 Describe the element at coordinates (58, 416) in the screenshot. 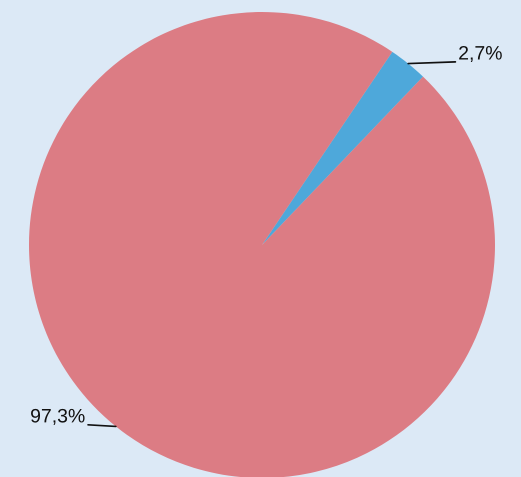

I see `data-label: 97,3%` at that location.